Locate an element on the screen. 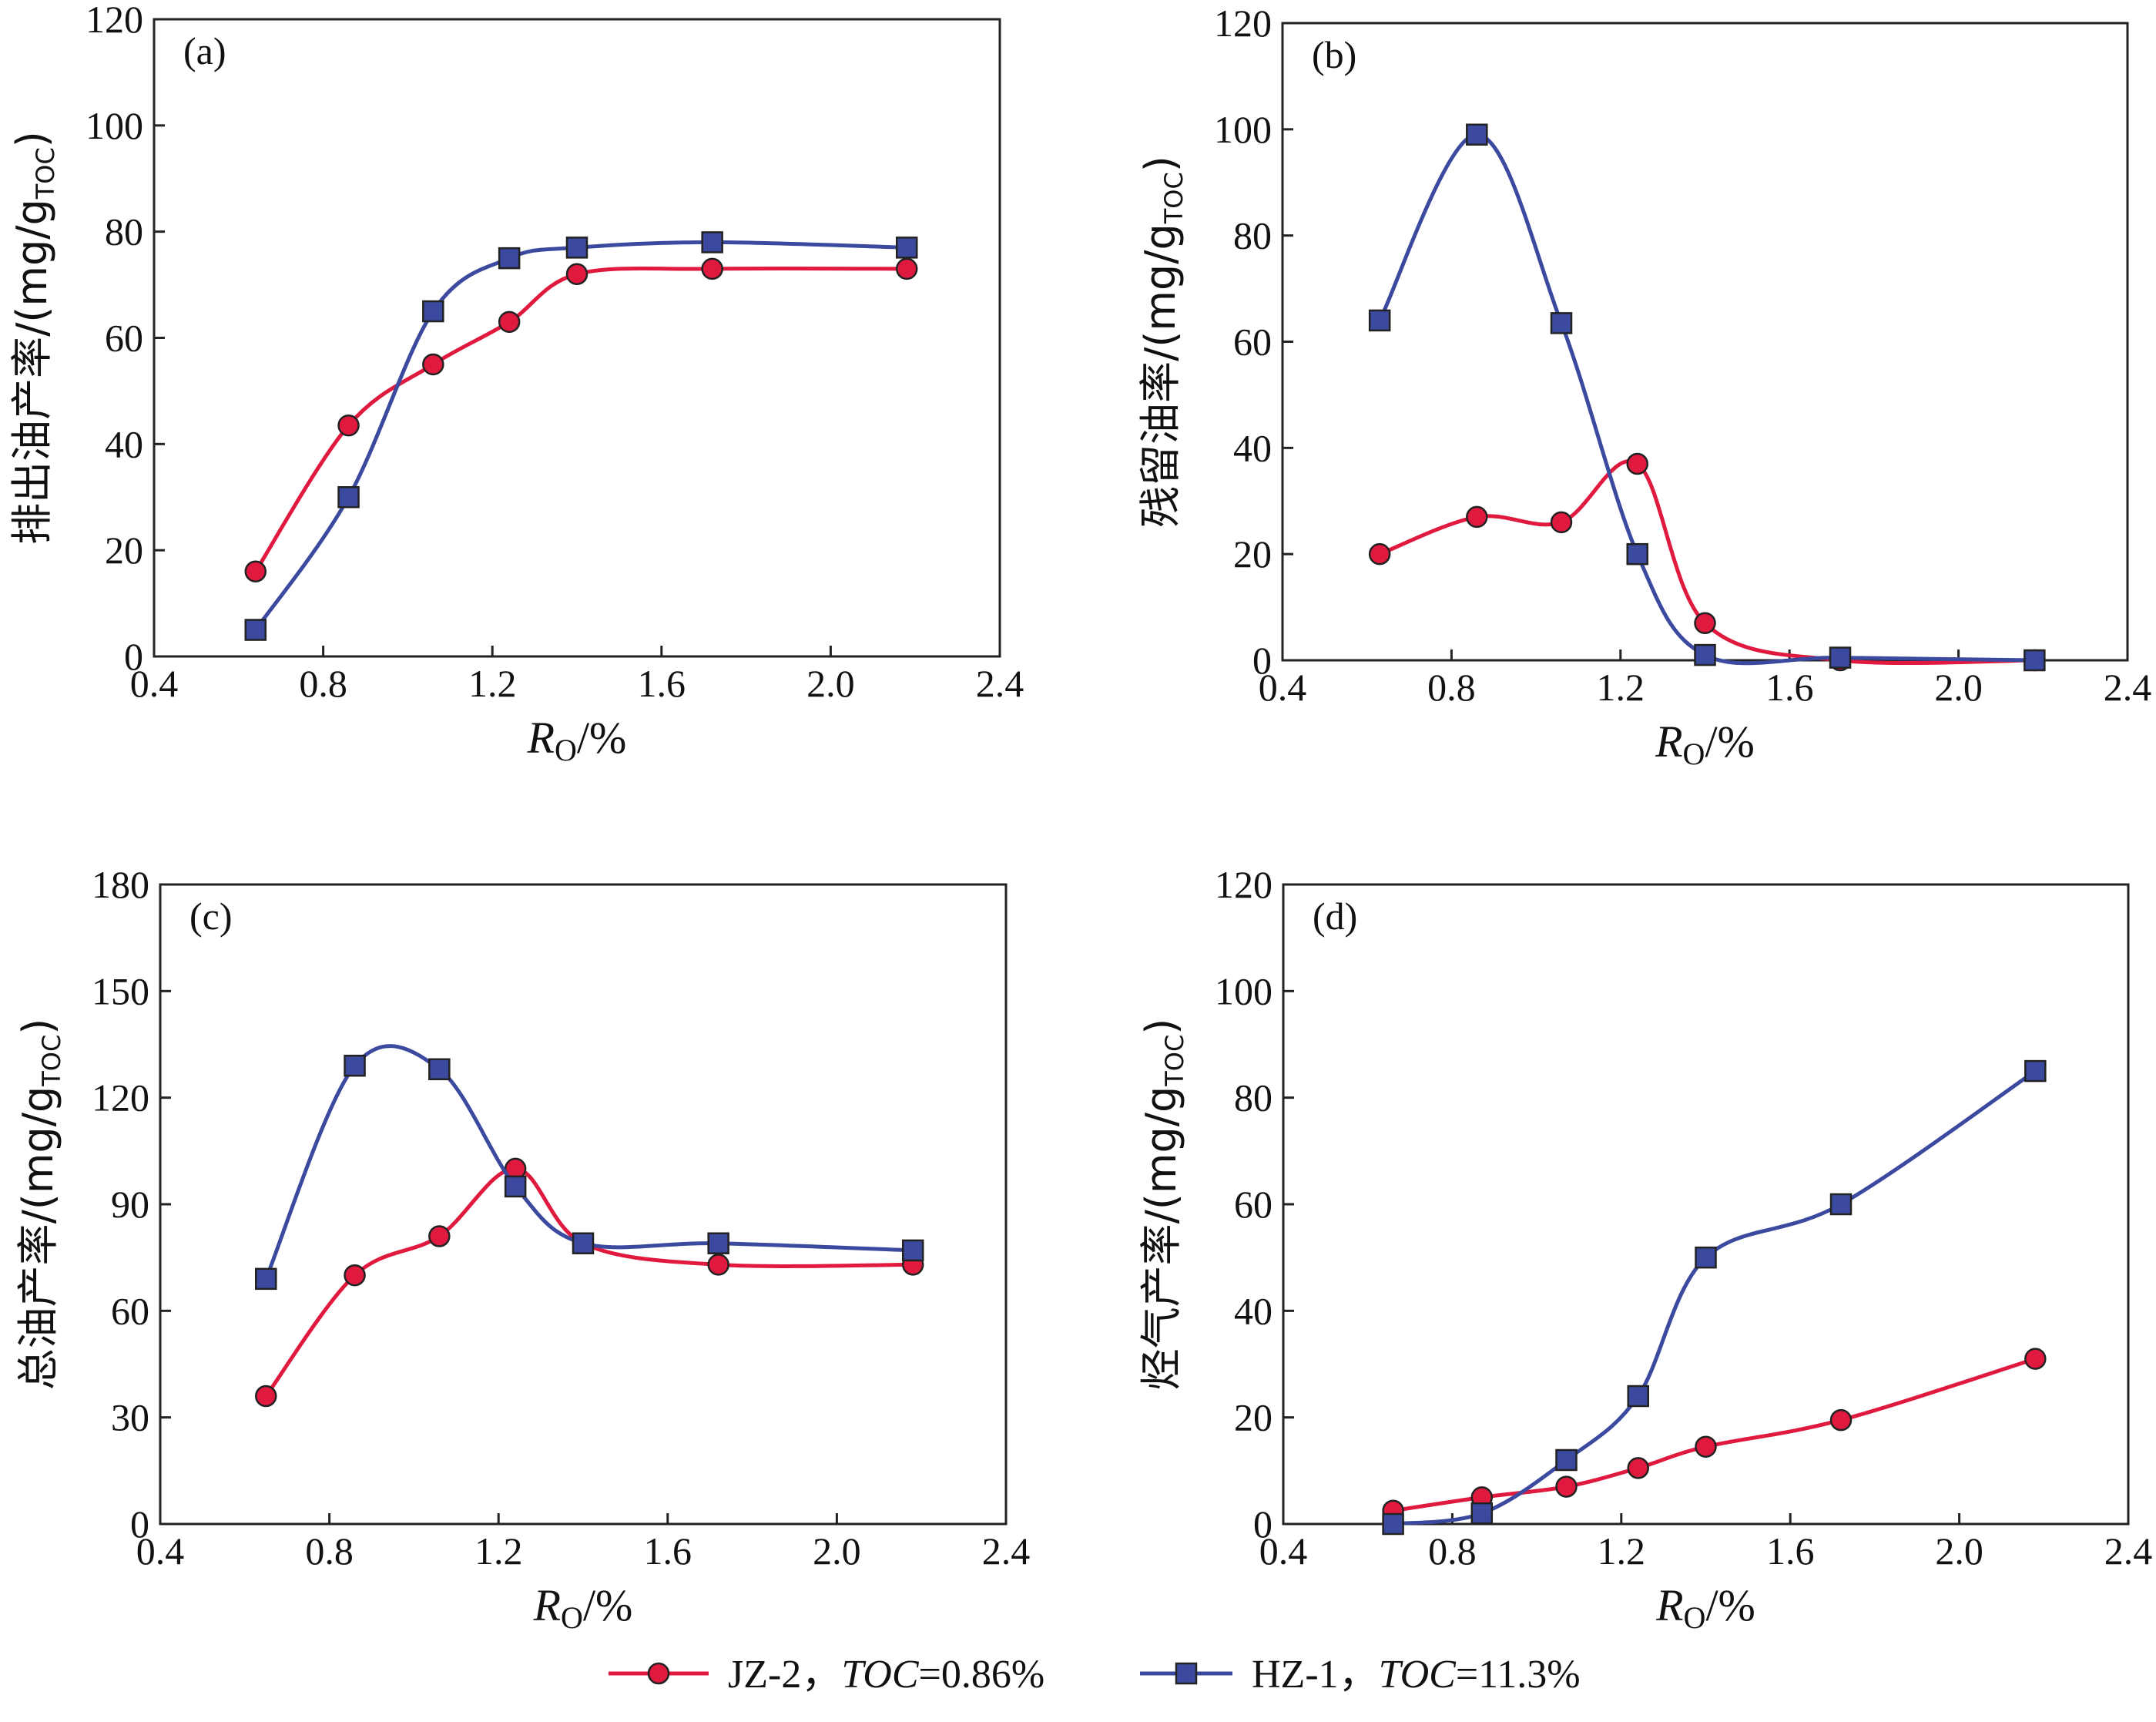  legend-label: JZ-2，TOC=0.86% is located at coordinates (886, 1675).